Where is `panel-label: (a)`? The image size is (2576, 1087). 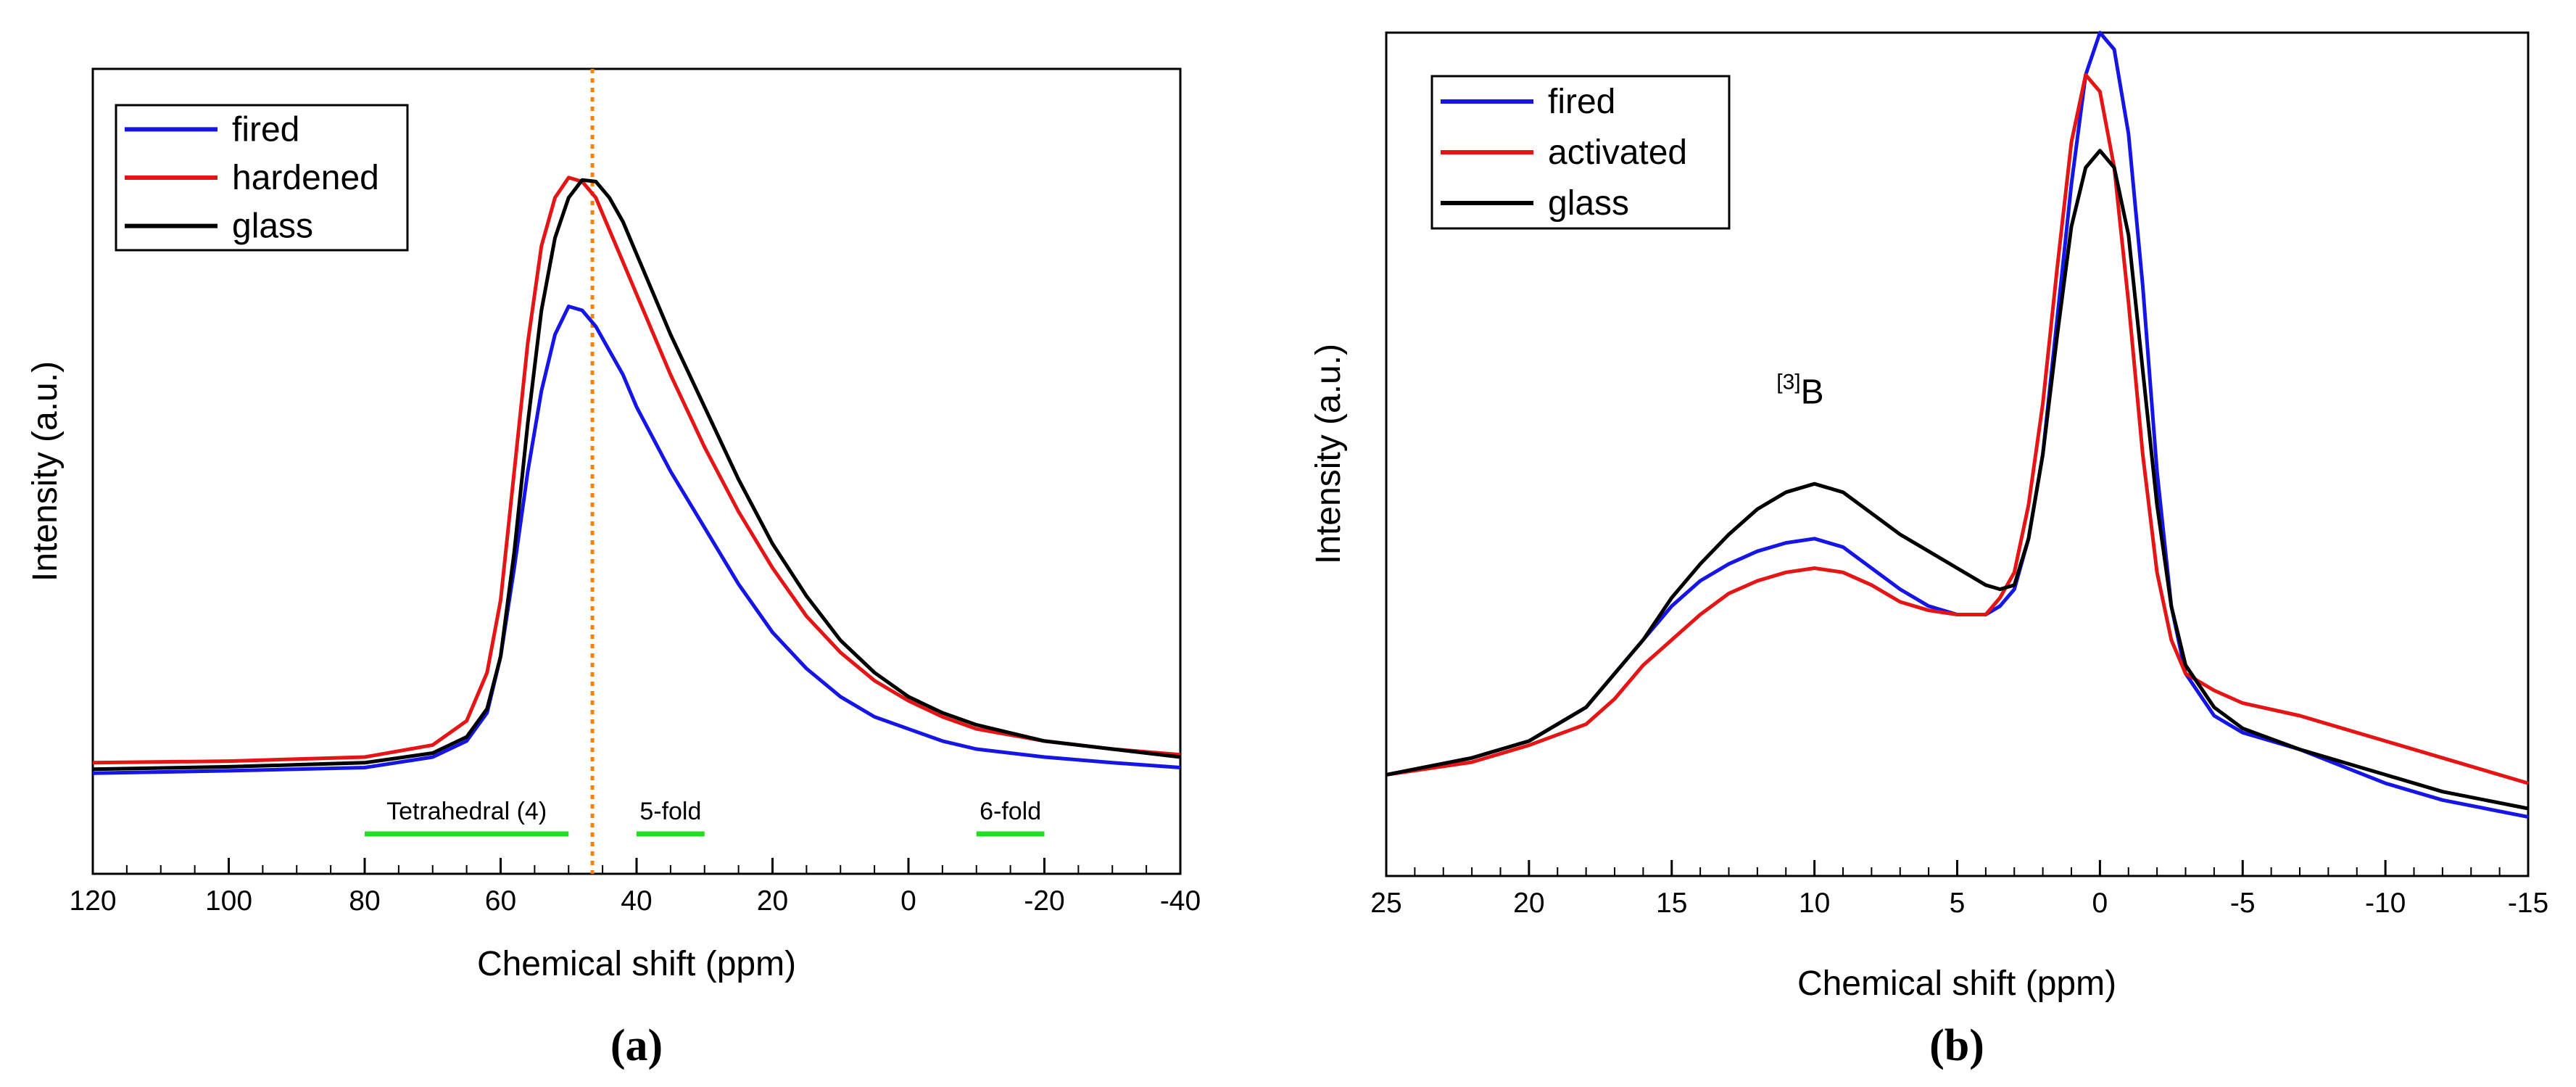
panel-label: (a) is located at coordinates (636, 1045).